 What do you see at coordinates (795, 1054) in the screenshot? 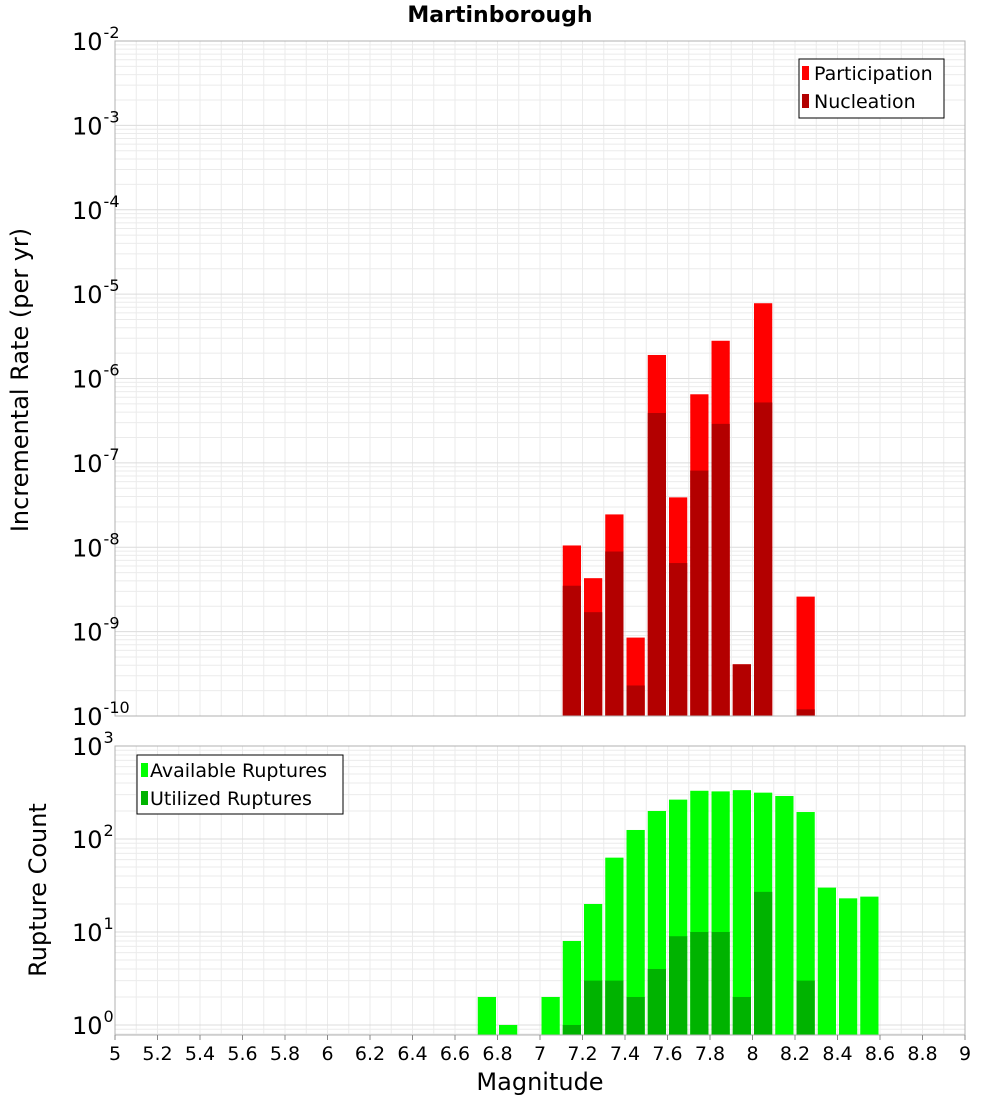
I see `x-tick-label: 8.2` at bounding box center [795, 1054].